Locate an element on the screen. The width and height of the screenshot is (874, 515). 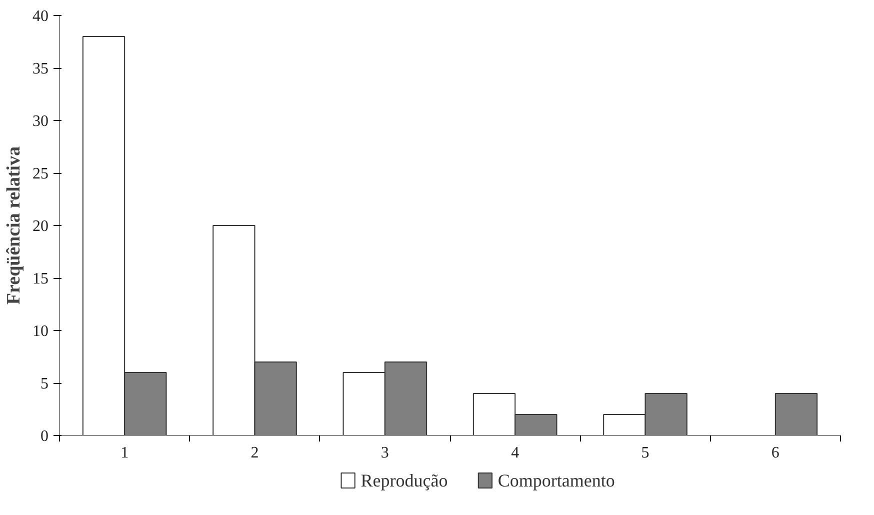
x-tick-label: 6 is located at coordinates (775, 453).